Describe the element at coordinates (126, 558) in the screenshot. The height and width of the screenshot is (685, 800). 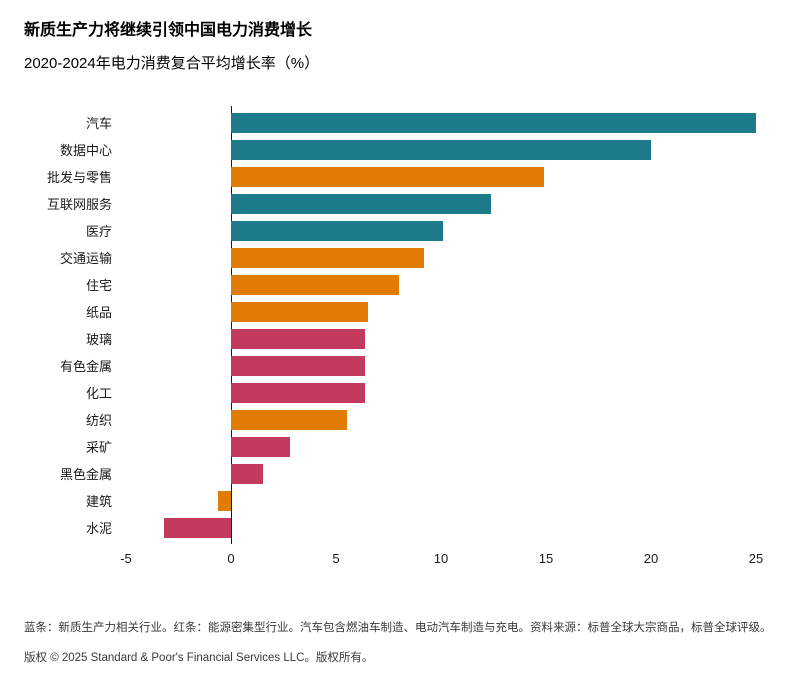
I see `x-axis-tick-label: -5` at that location.